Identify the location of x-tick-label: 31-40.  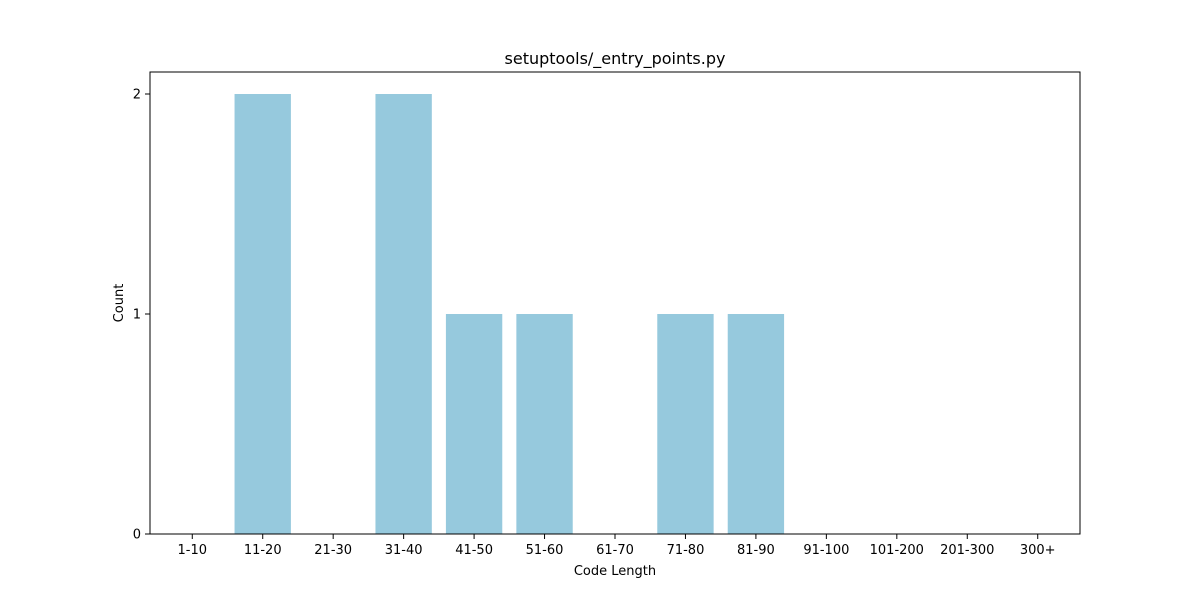
(404, 550).